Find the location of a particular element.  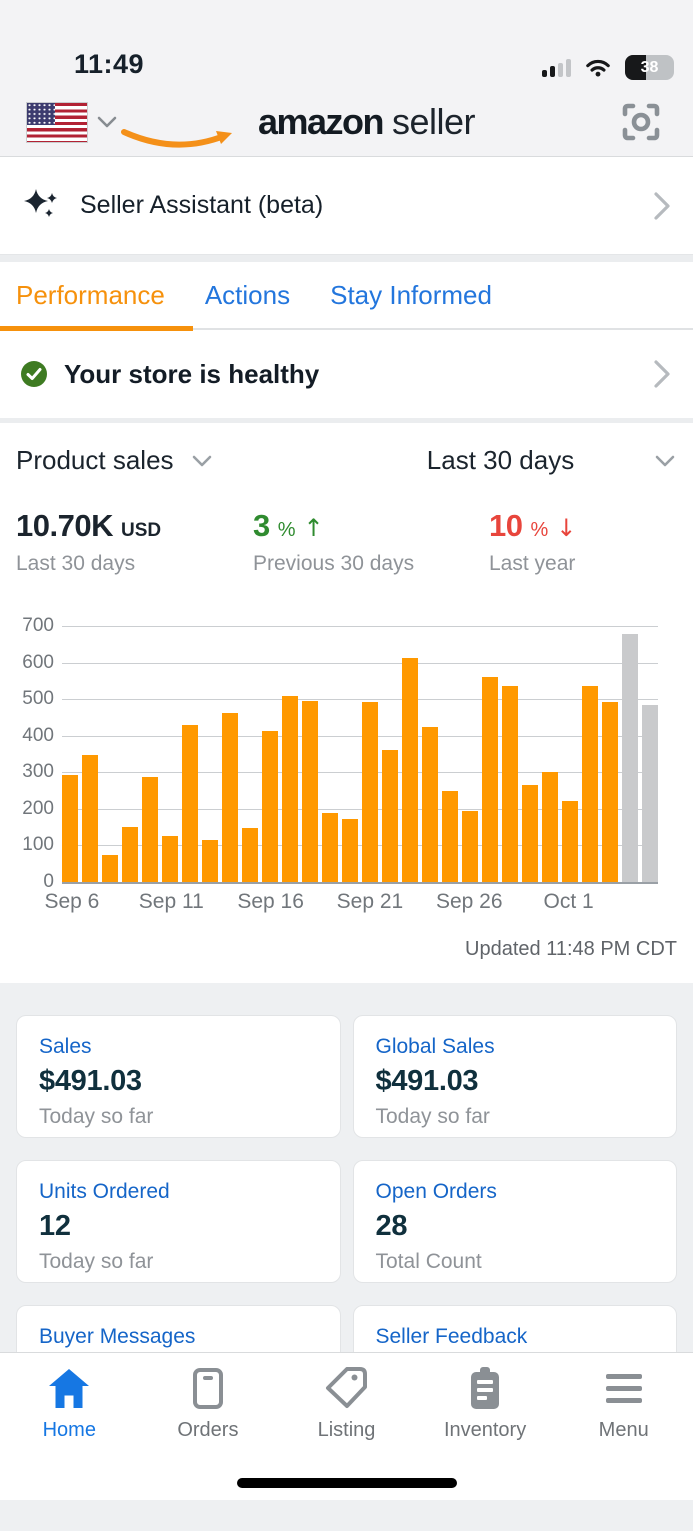

prev-period-value: 3 is located at coordinates (261, 525).